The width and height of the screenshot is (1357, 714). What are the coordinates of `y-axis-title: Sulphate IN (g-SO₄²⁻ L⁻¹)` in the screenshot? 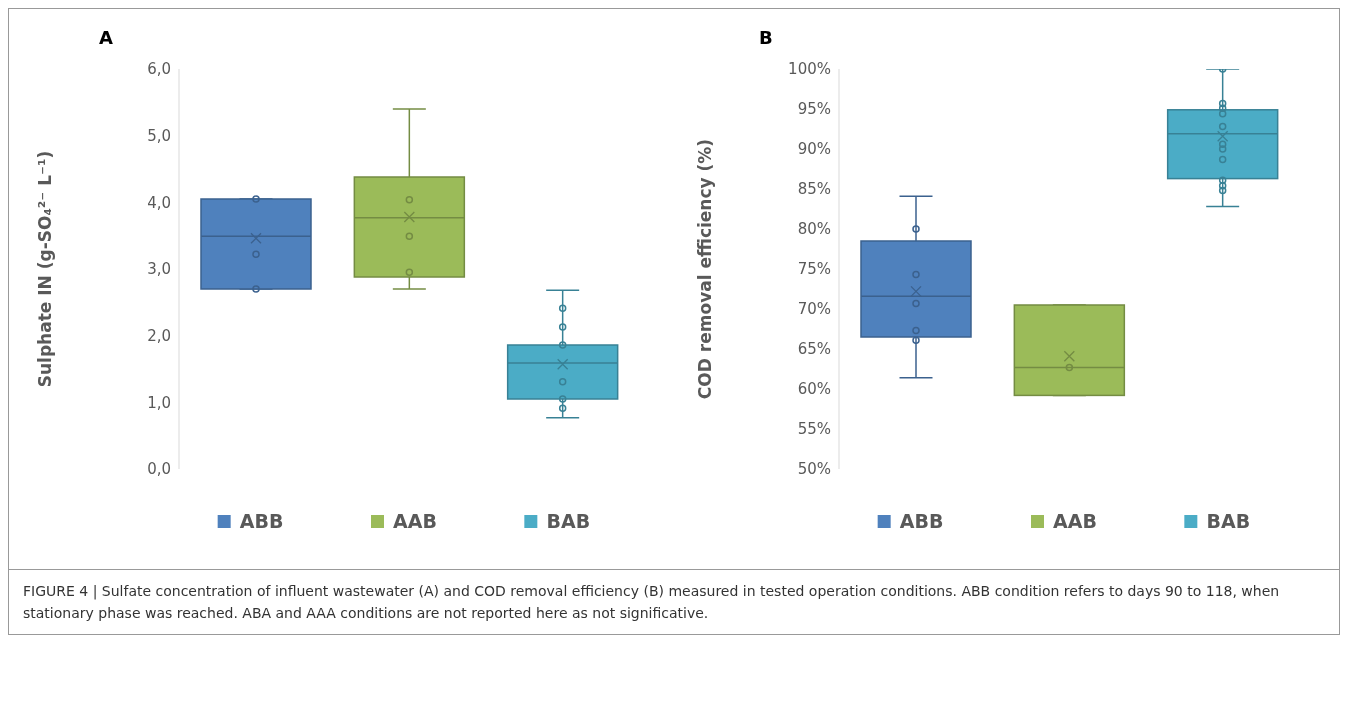 It's located at (45, 269).